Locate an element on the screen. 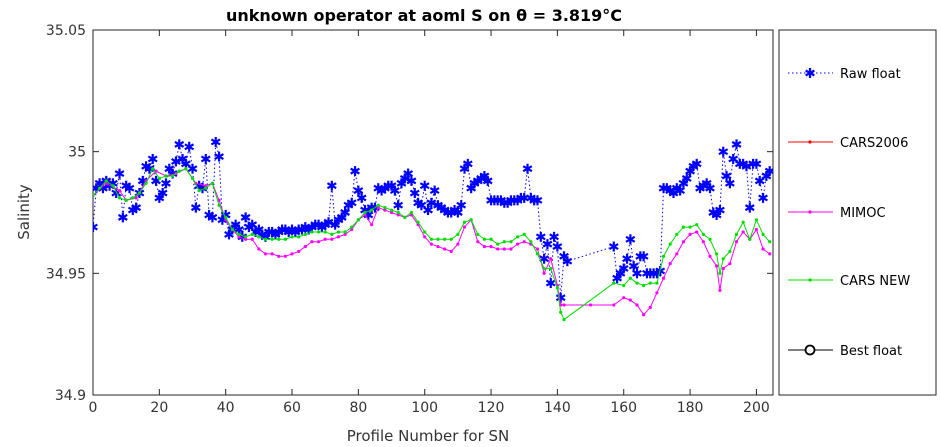  x-tick-label: 0 is located at coordinates (93, 408).